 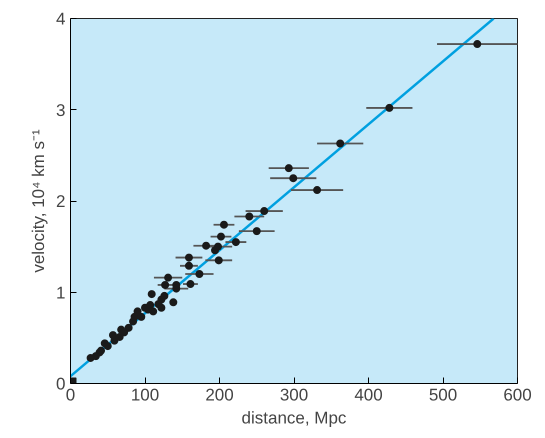 I want to click on y-tick-label: 3, so click(x=61, y=110).